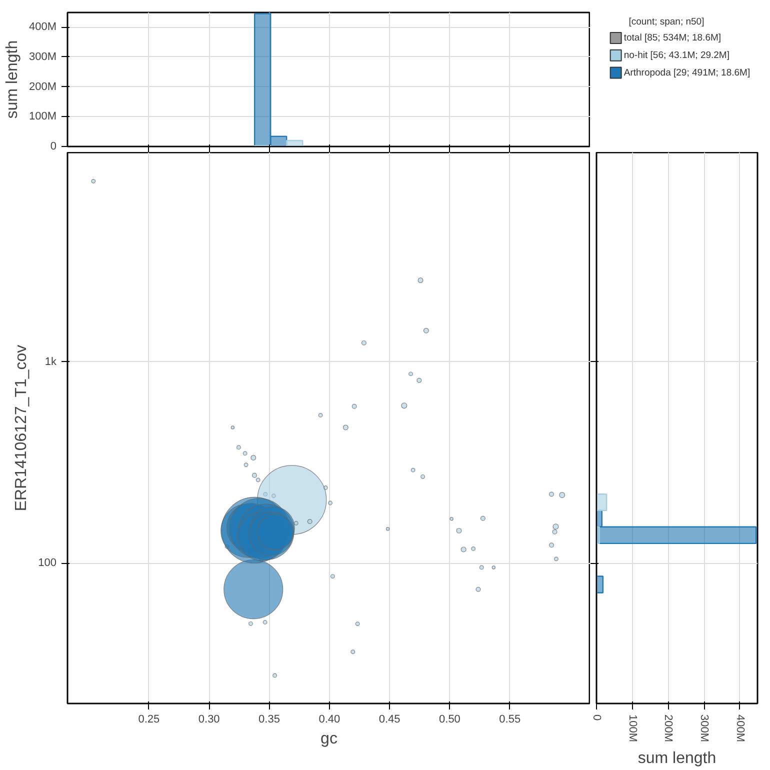 This screenshot has height=770, width=770. I want to click on y-tick-label: 200M, so click(42, 86).